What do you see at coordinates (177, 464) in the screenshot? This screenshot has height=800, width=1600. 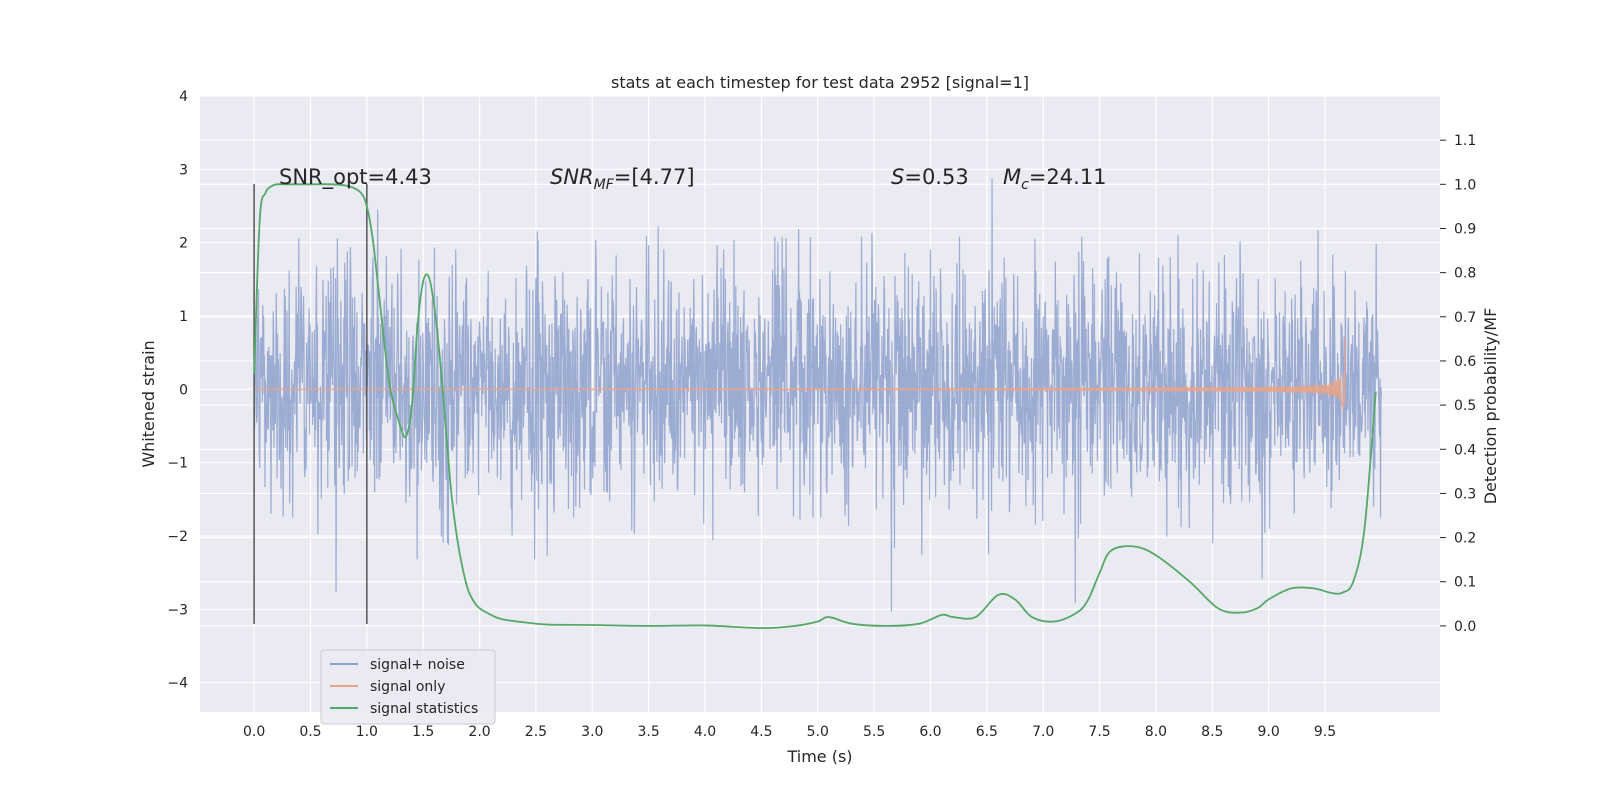 I see `y-tick-label: −1` at bounding box center [177, 464].